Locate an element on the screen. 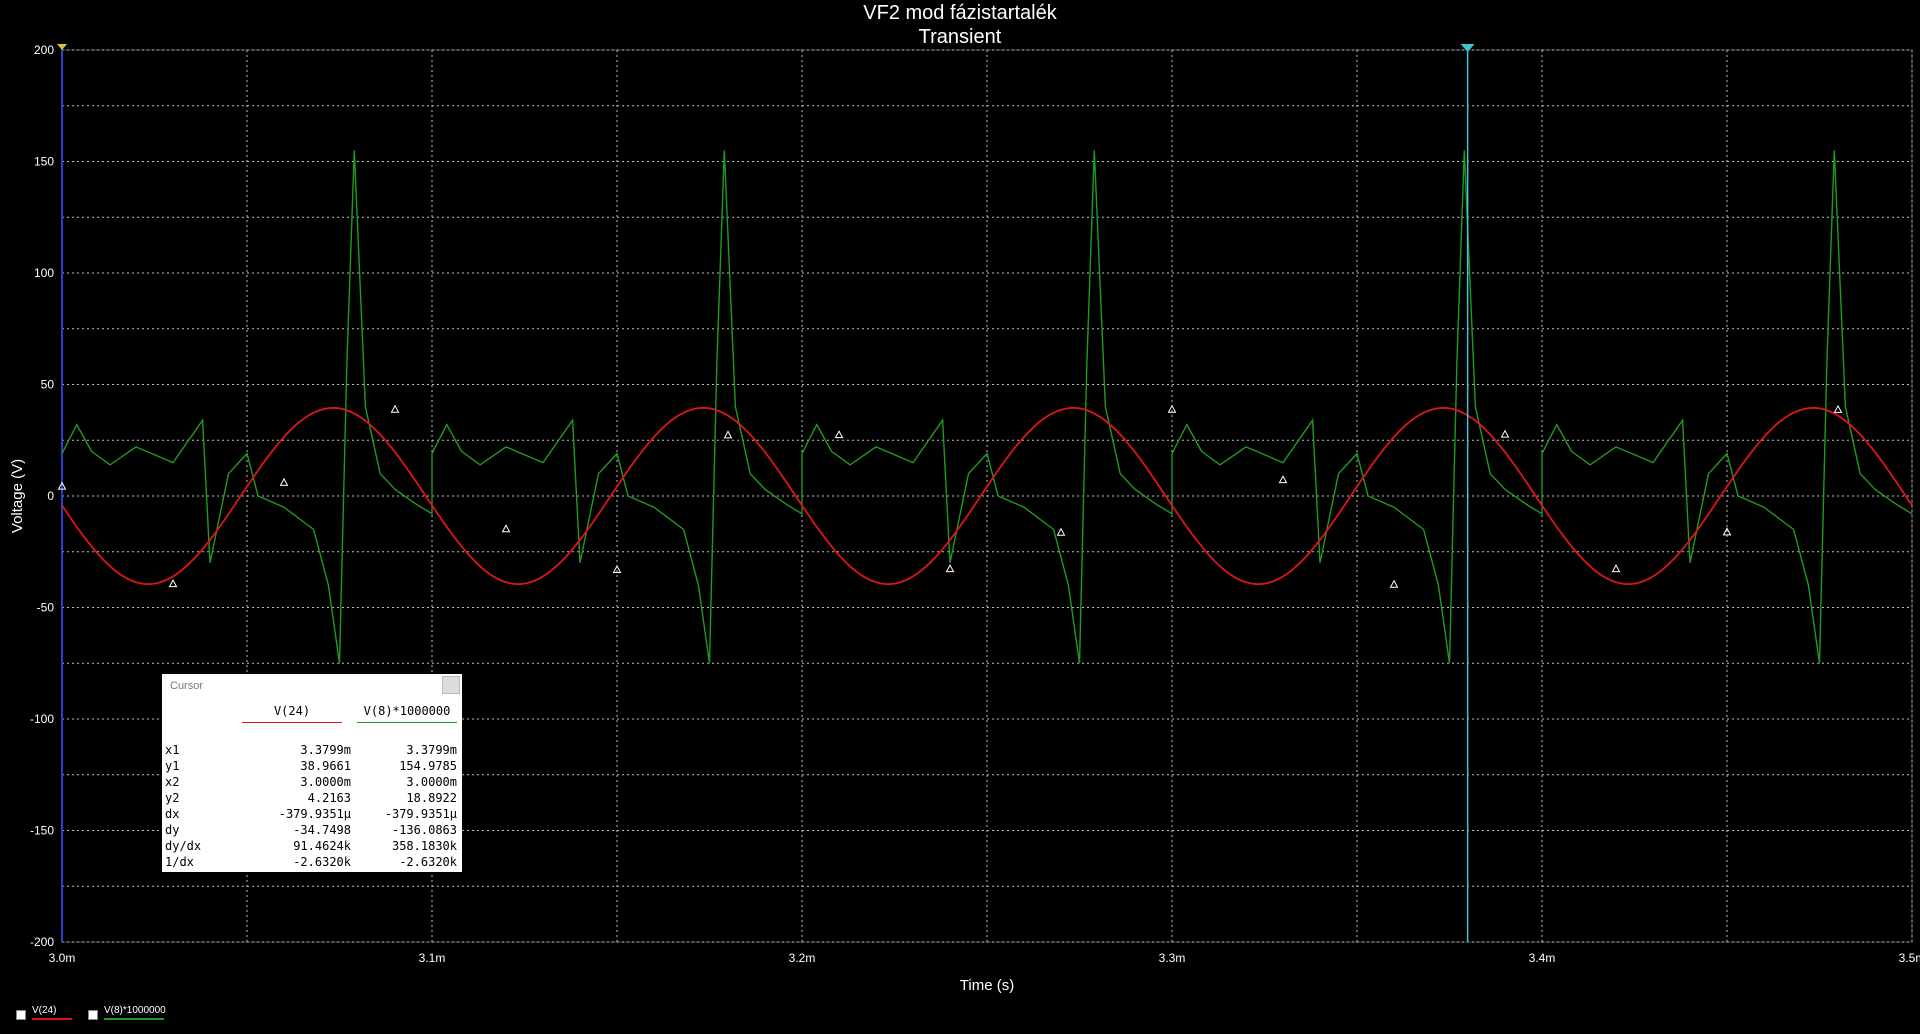 The width and height of the screenshot is (1920, 1034). x-tick-label: 3.3m is located at coordinates (1172, 958).